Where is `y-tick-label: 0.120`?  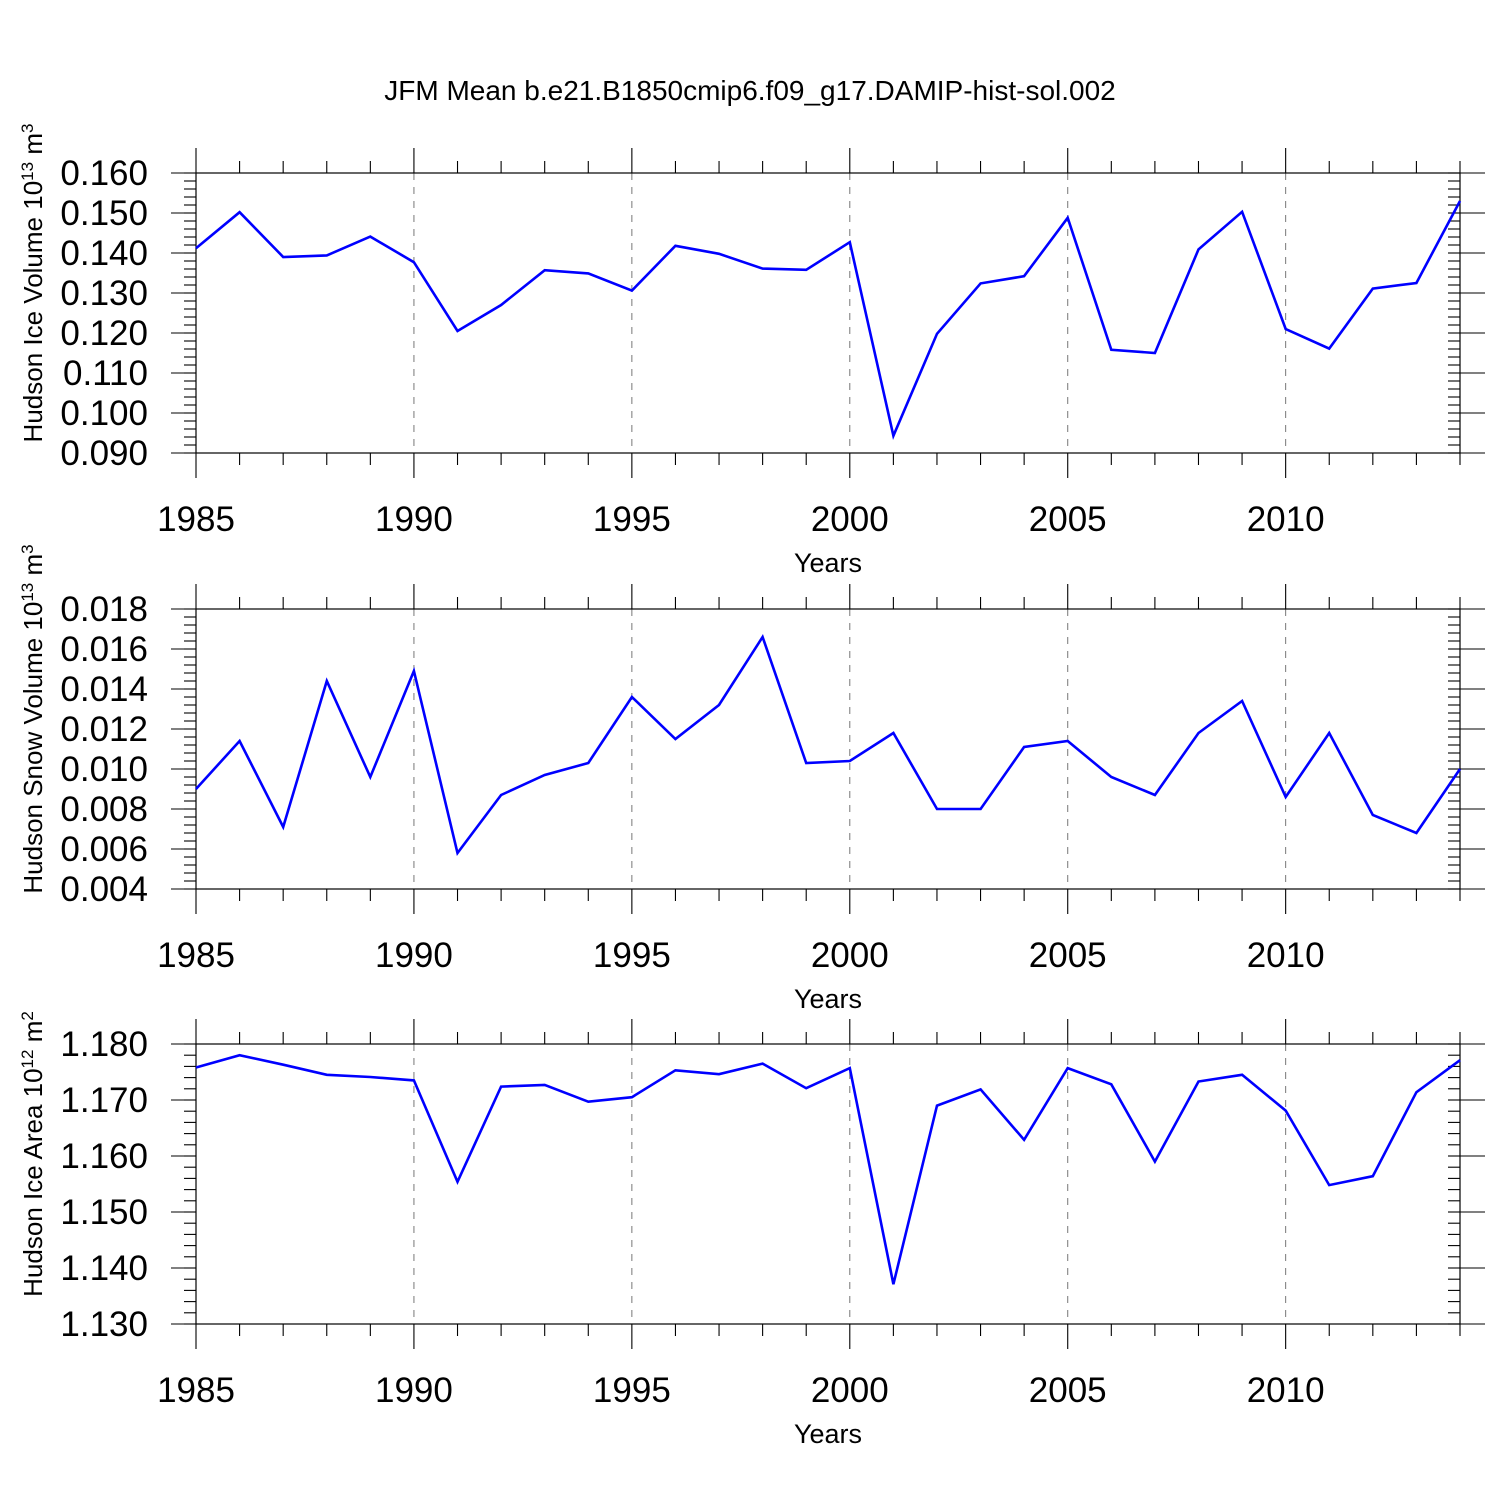 y-tick-label: 0.120 is located at coordinates (104, 333).